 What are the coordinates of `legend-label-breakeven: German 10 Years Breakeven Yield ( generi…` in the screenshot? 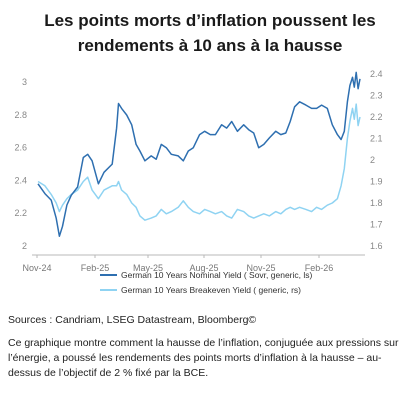 It's located at (211, 290).